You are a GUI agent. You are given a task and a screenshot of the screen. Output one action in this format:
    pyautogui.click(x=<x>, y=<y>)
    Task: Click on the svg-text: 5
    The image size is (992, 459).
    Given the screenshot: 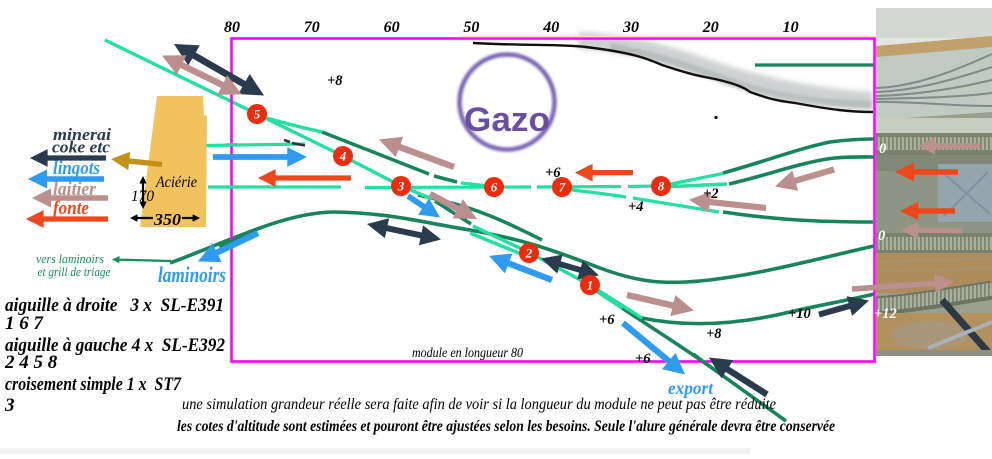 What is the action you would take?
    pyautogui.click(x=257, y=114)
    